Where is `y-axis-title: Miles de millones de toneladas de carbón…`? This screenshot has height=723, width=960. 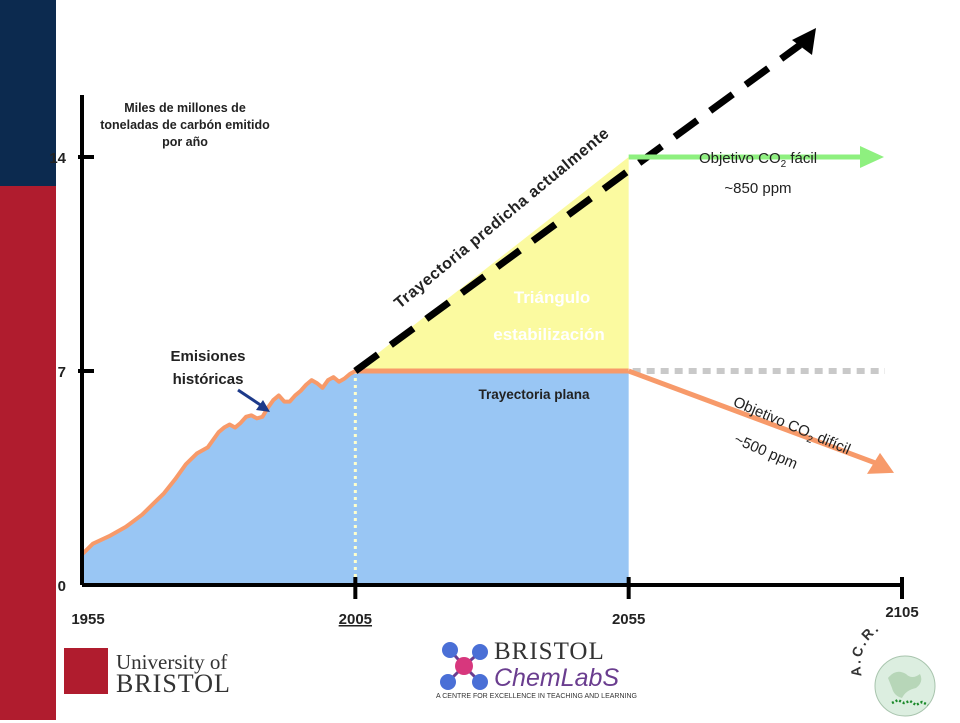 y-axis-title: Miles de millones de toneladas de carbón… is located at coordinates (185, 125).